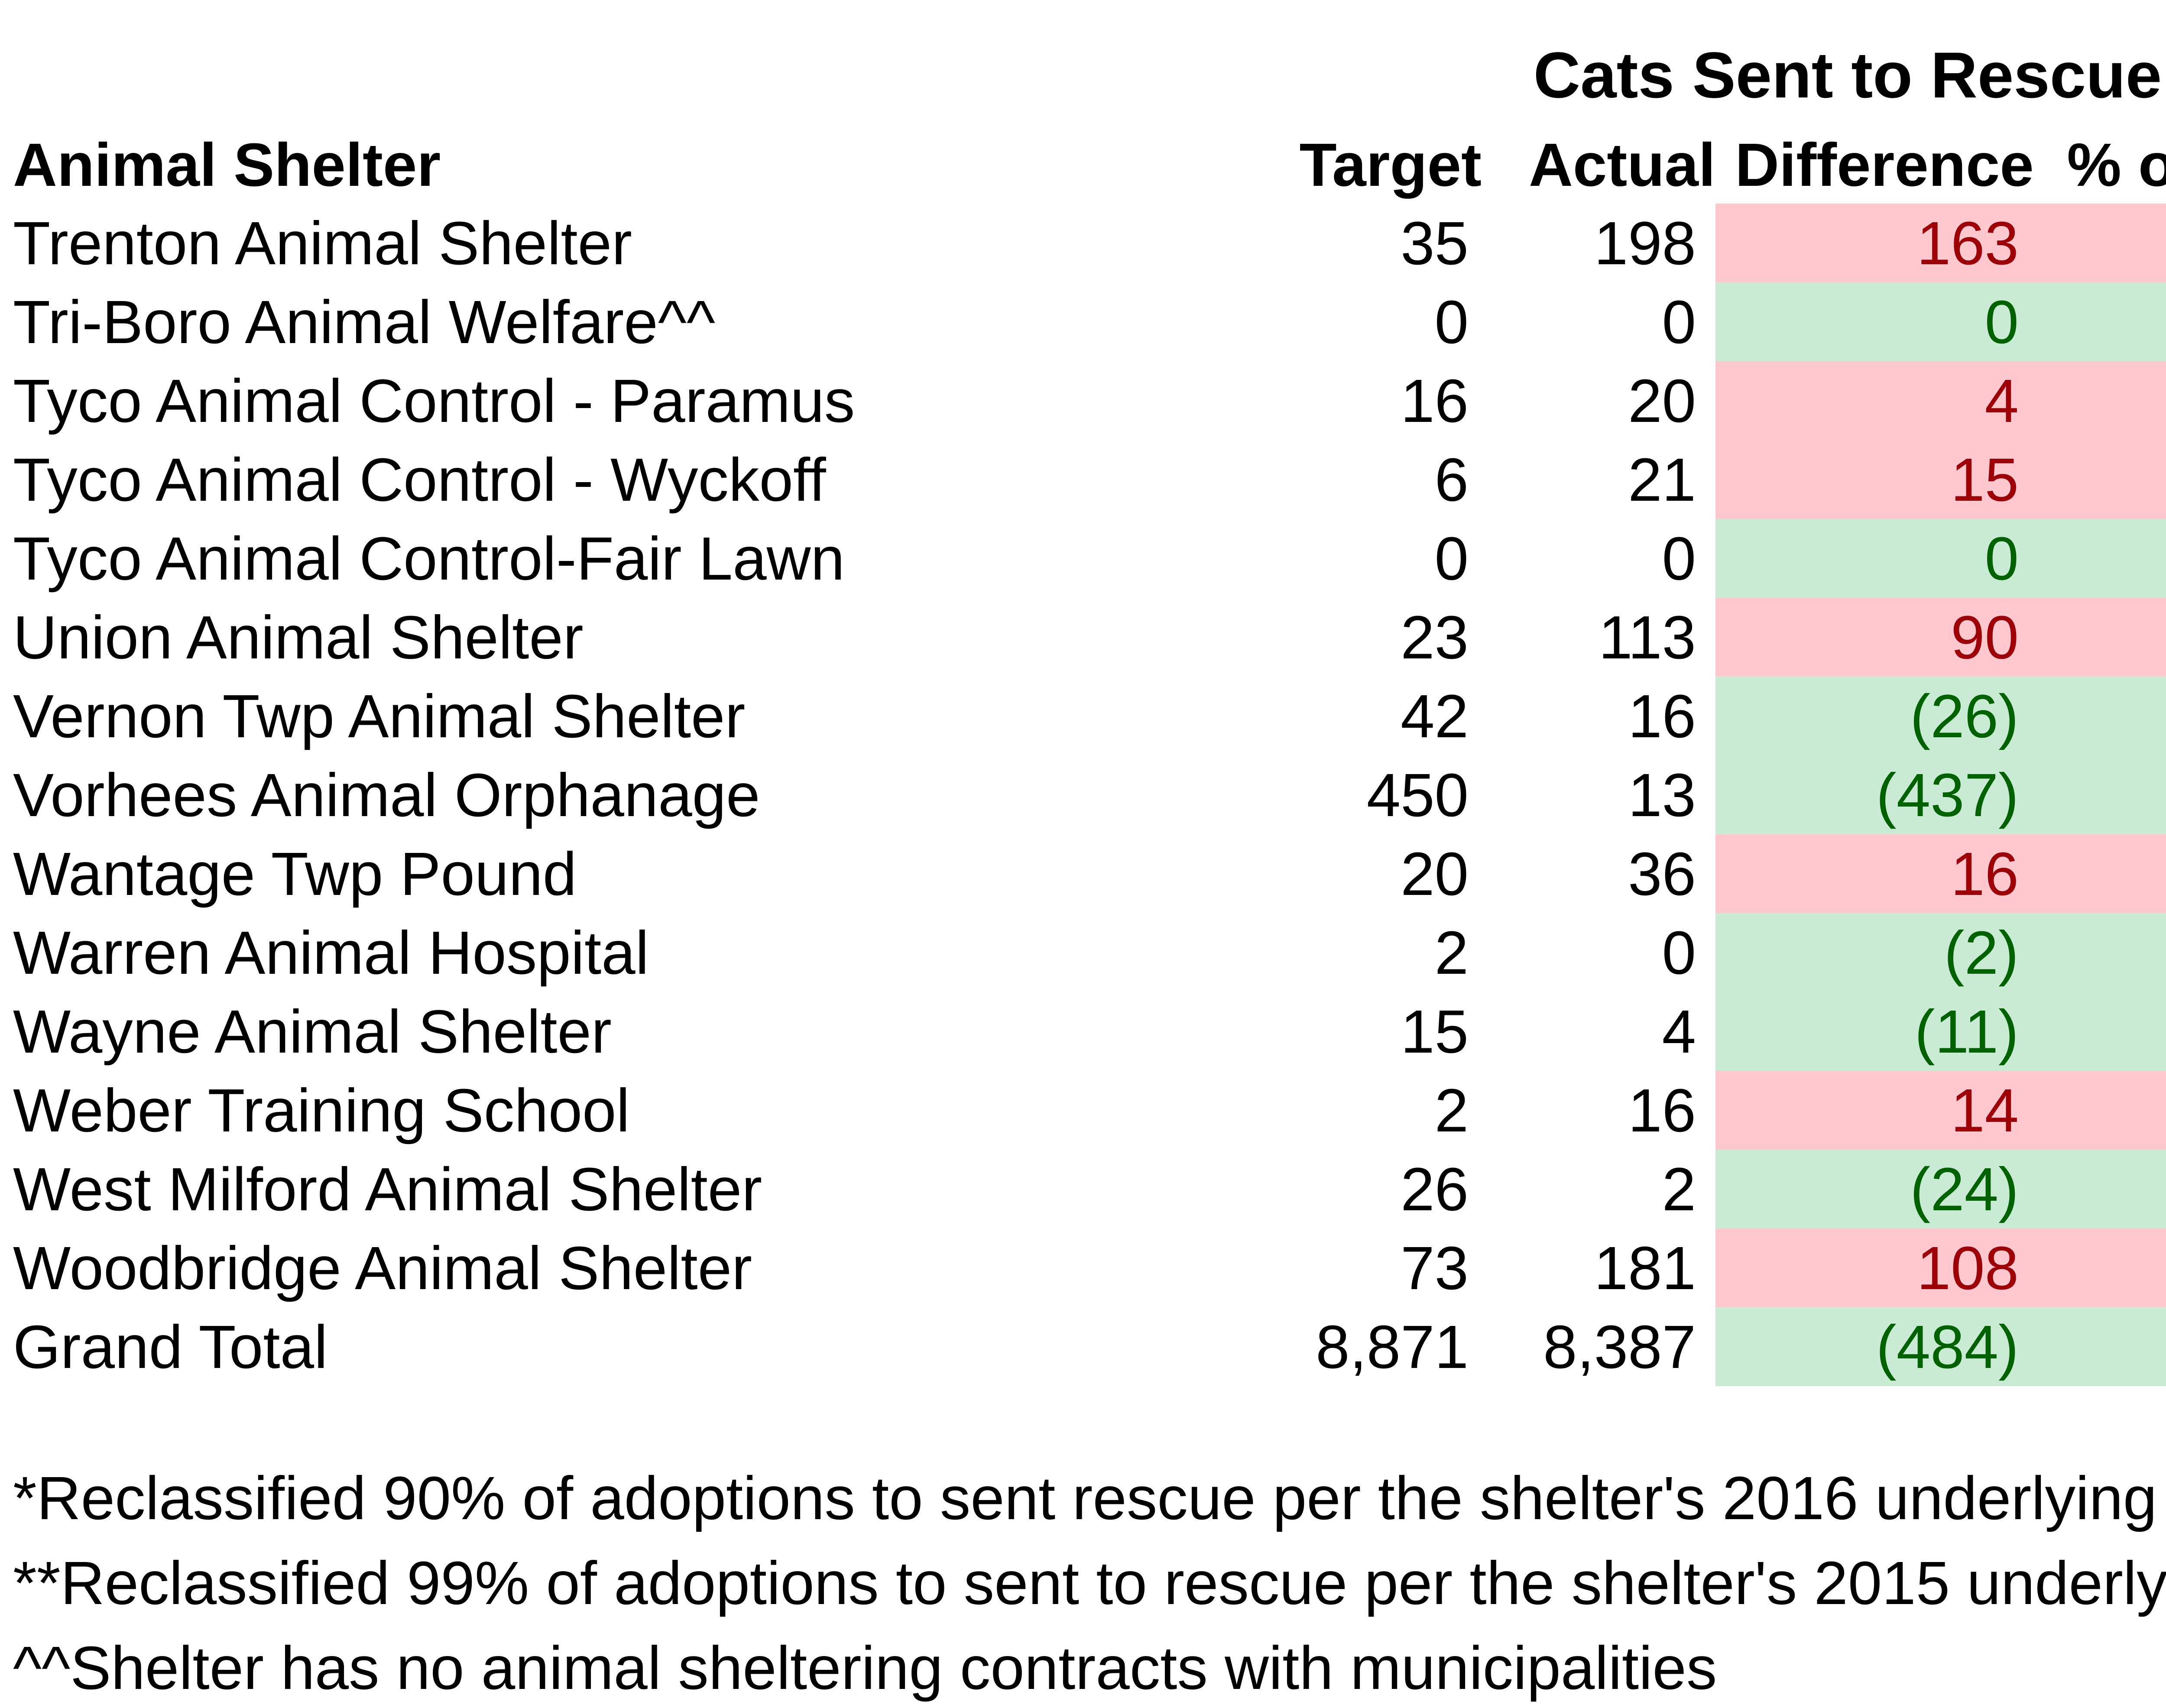  Describe the element at coordinates (429, 558) in the screenshot. I see `shelter-name-cell: Tyco Animal Control-Fair Lawn` at that location.